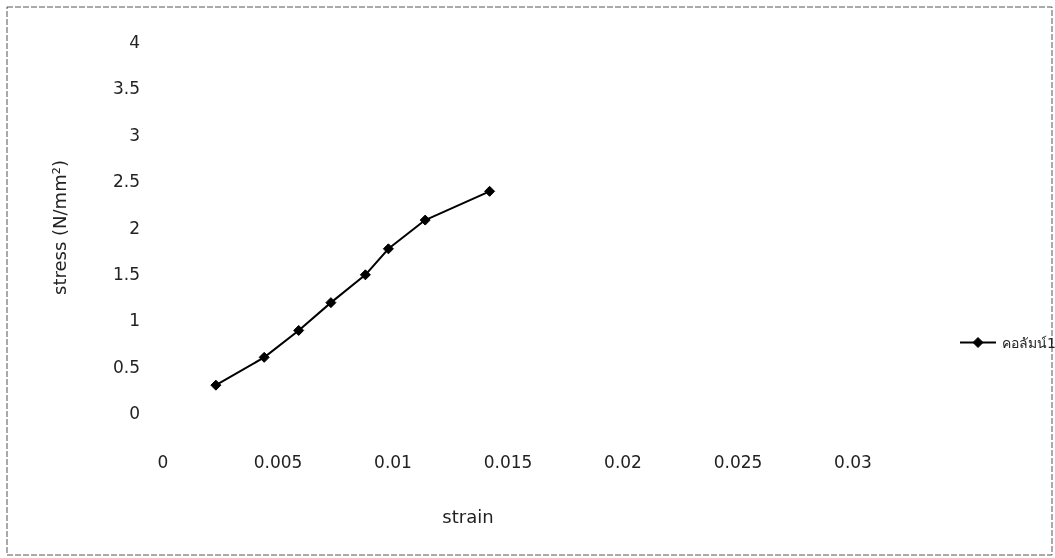 This screenshot has width=1055, height=558. Describe the element at coordinates (853, 462) in the screenshot. I see `x-tick-label: 0.03` at that location.